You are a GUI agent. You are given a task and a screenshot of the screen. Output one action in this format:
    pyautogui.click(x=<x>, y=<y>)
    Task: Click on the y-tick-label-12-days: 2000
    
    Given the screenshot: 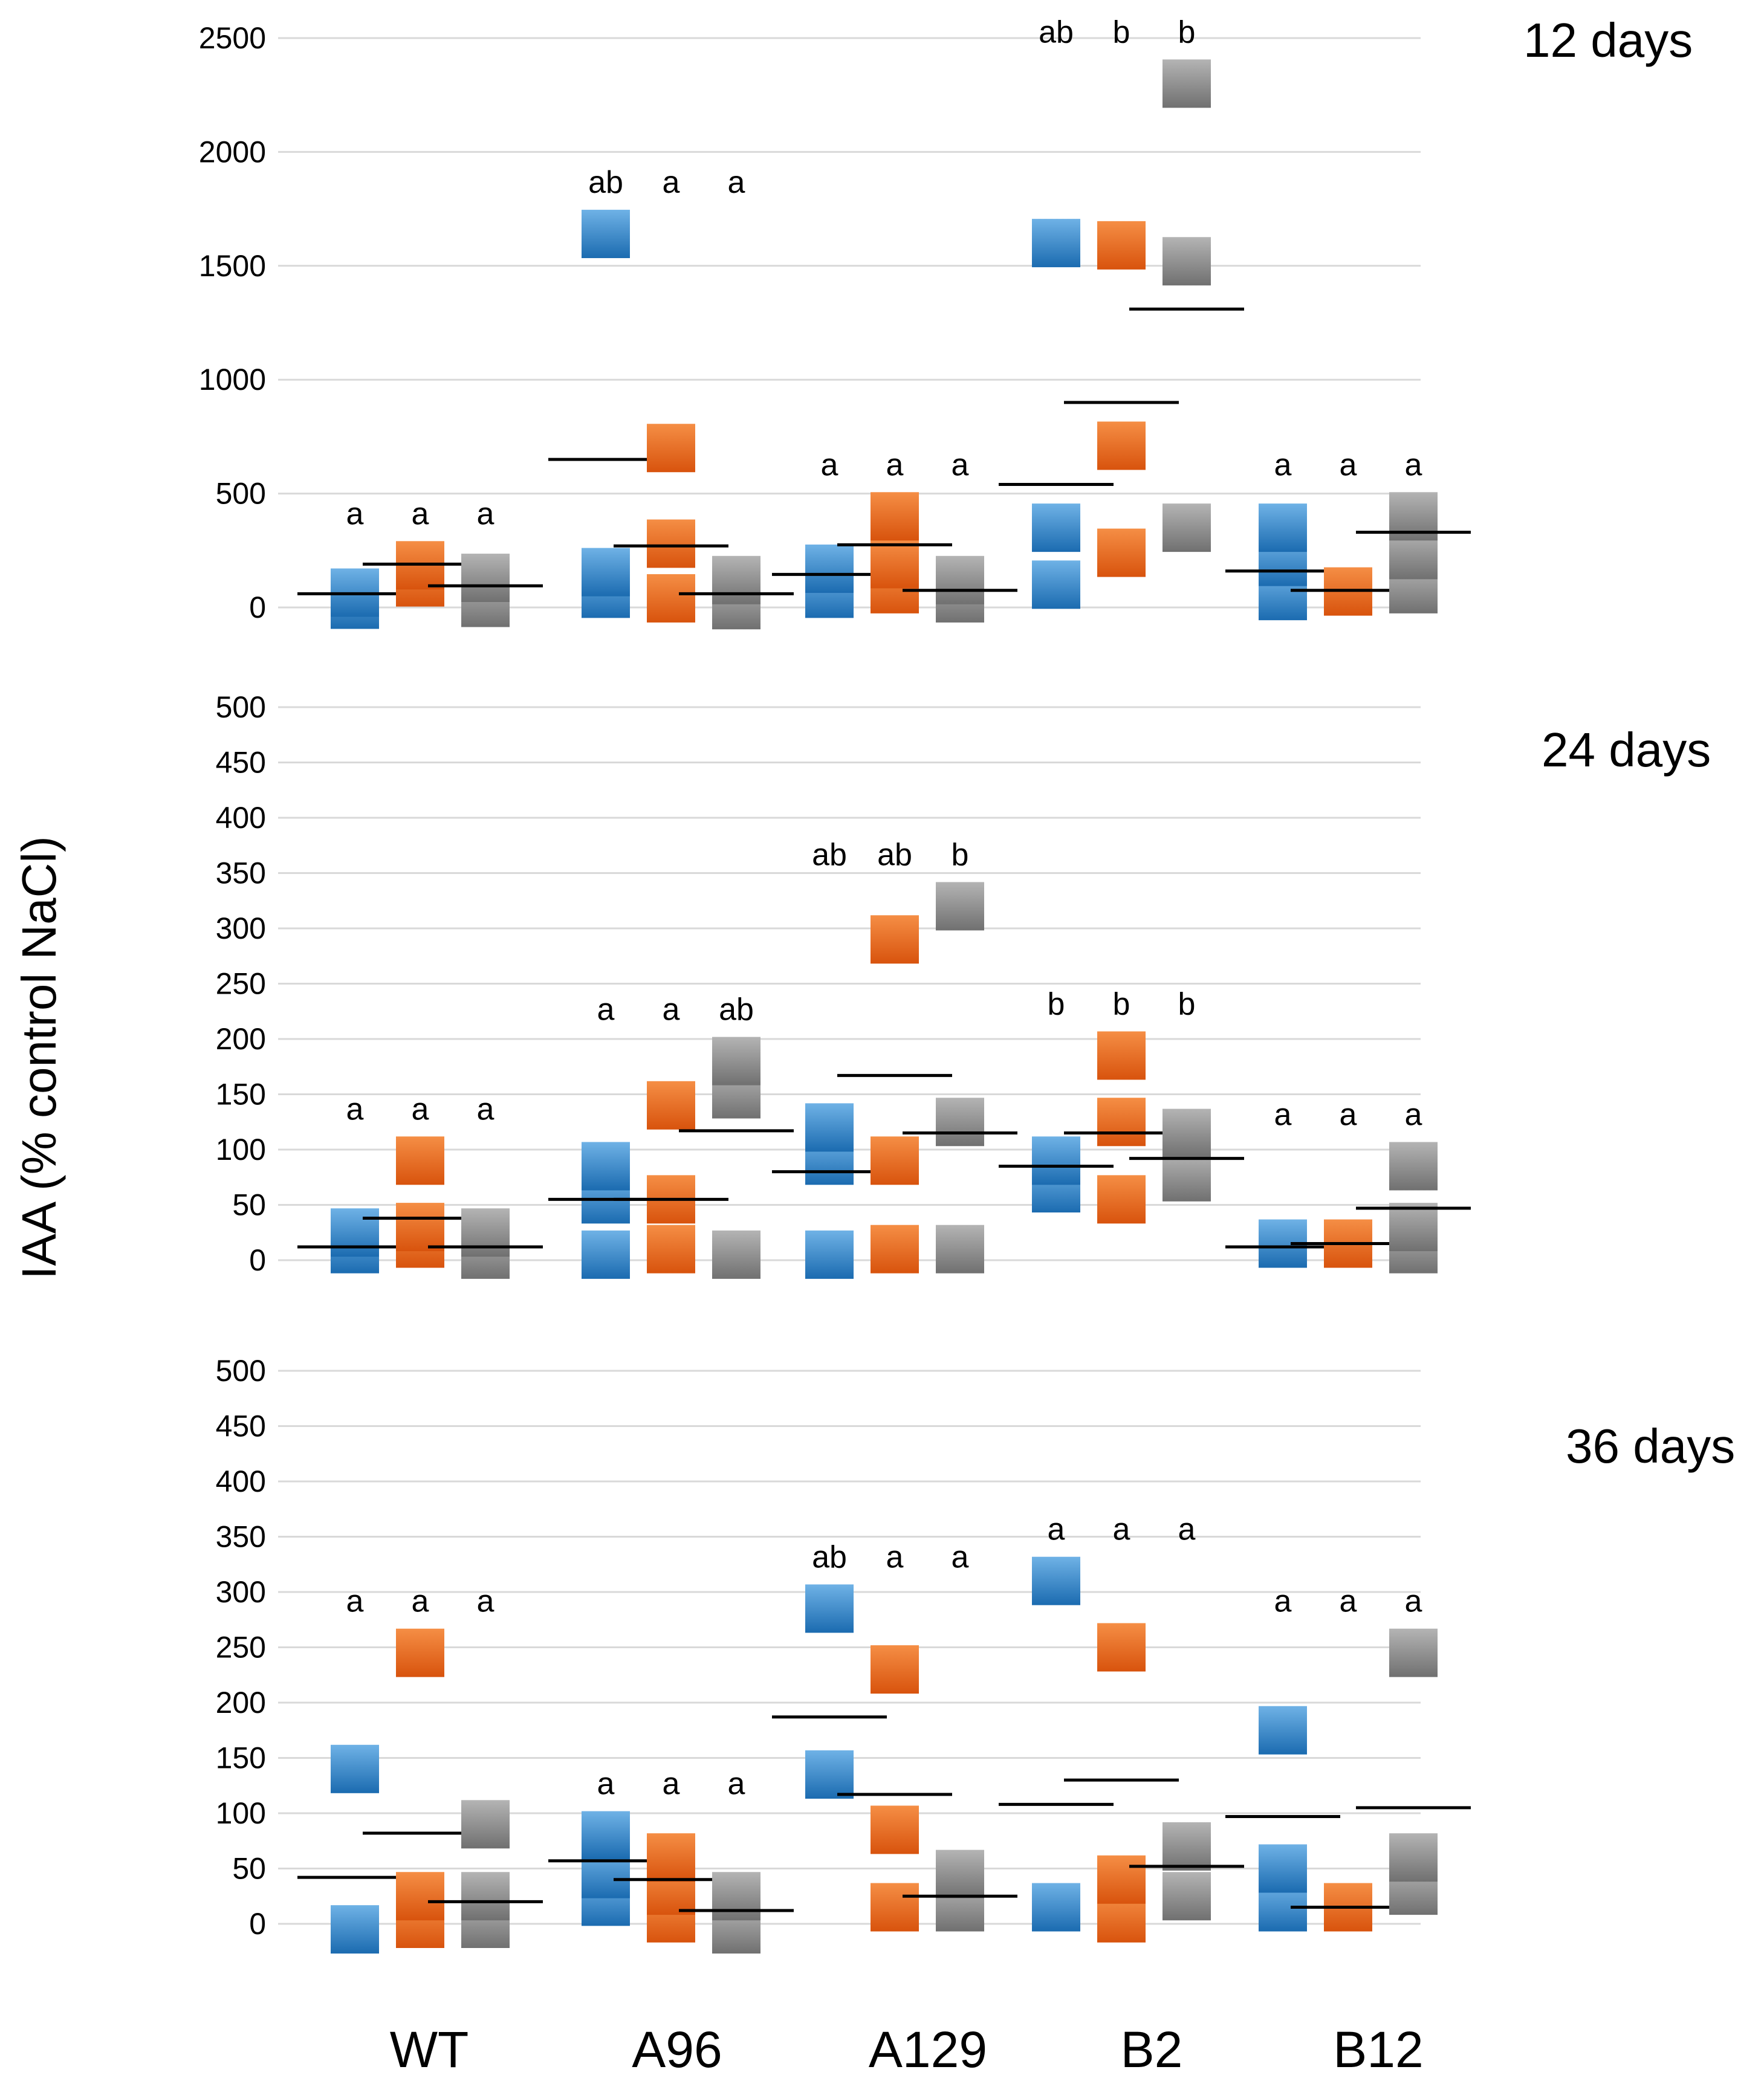 What is the action you would take?
    pyautogui.click(x=232, y=152)
    